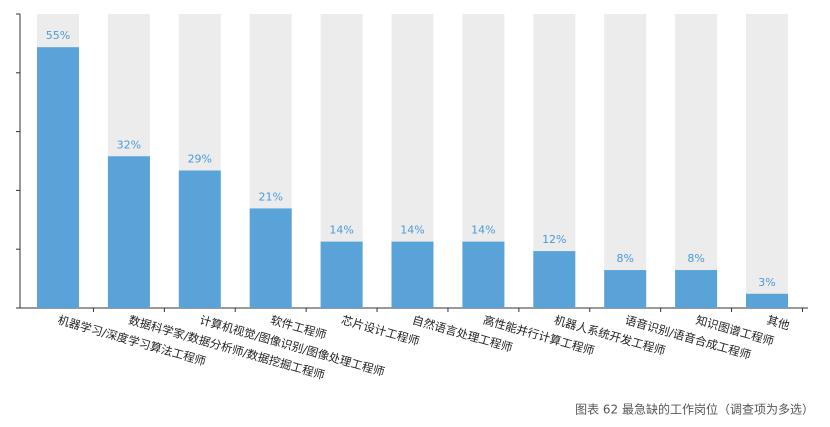  I want to click on value-label: 55%, so click(58, 35).